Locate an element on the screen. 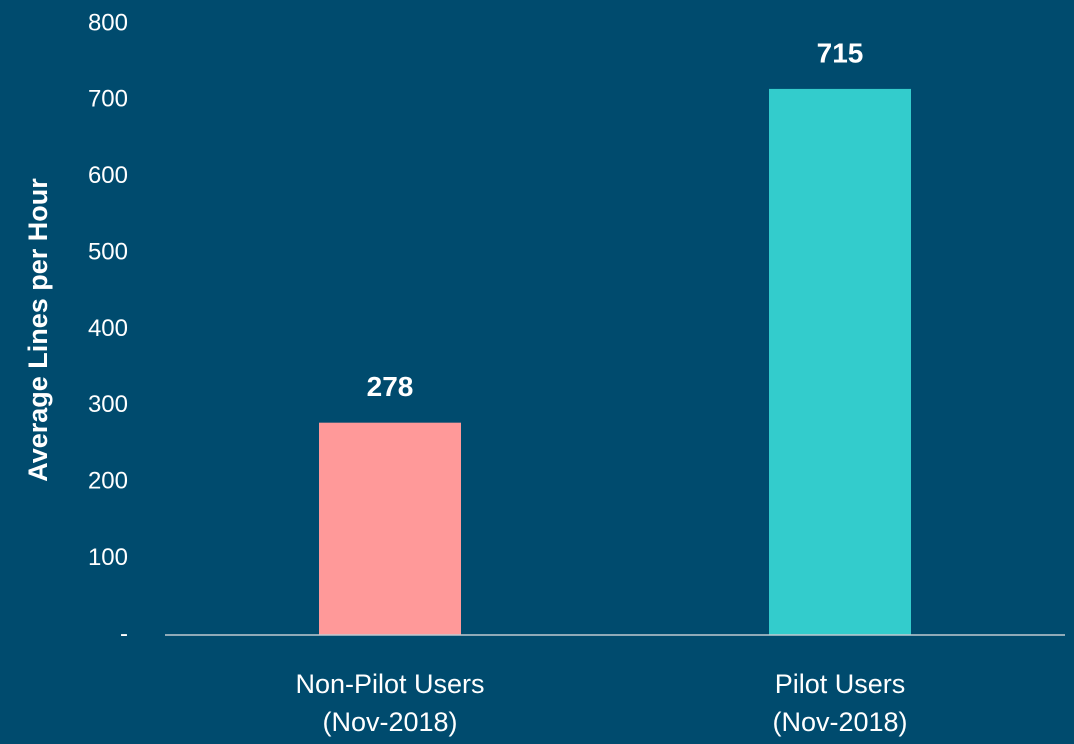  y-axis-label: Average Lines per Hour is located at coordinates (38, 330).